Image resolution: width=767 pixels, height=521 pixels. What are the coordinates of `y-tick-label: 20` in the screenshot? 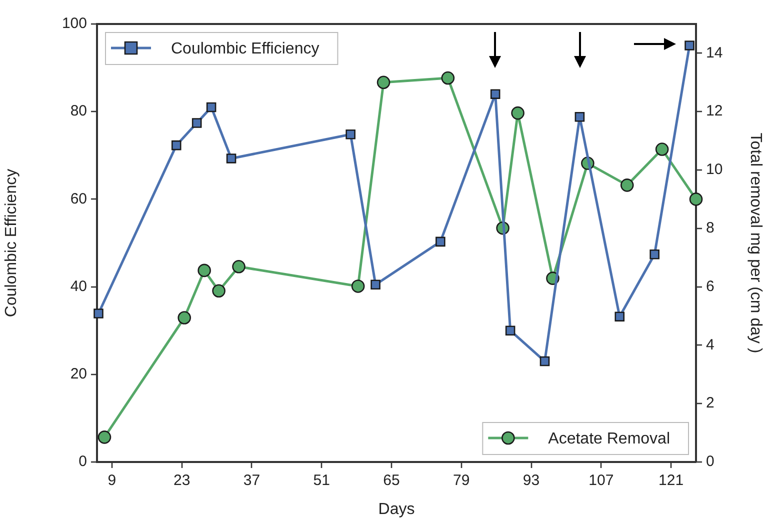 It's located at (78, 374).